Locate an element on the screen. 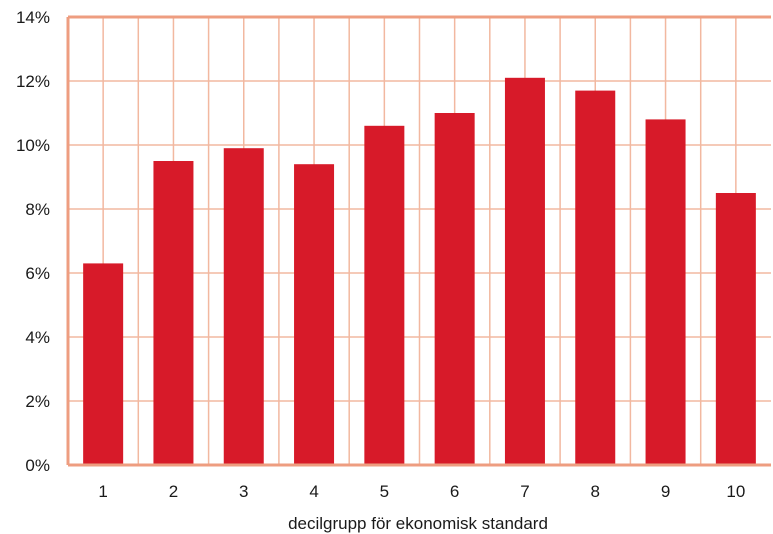 The height and width of the screenshot is (534, 773). x-tick-label: 1 is located at coordinates (102, 491).